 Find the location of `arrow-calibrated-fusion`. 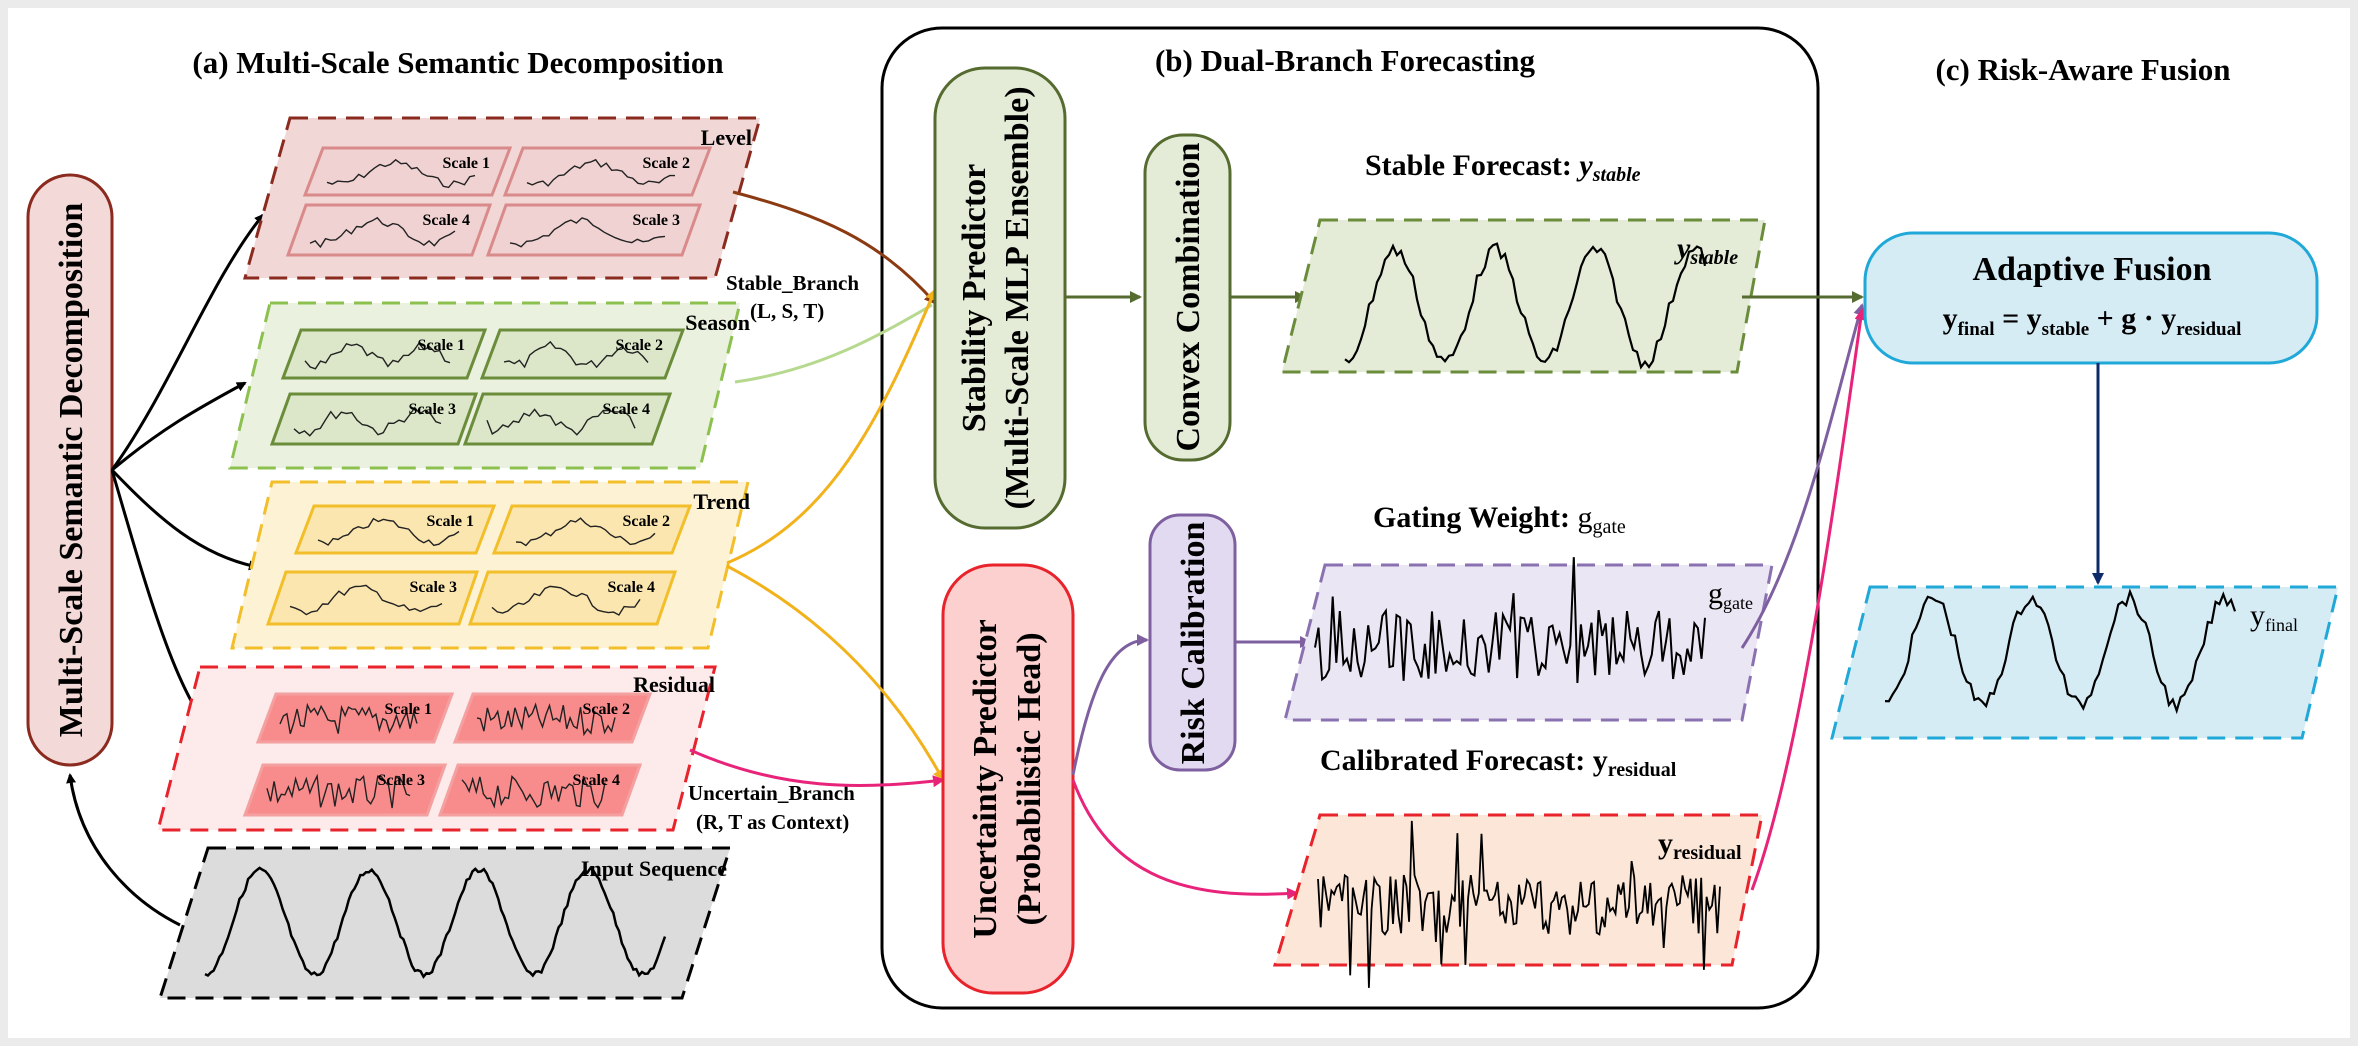

arrow-calibrated-fusion is located at coordinates (1808, 599).